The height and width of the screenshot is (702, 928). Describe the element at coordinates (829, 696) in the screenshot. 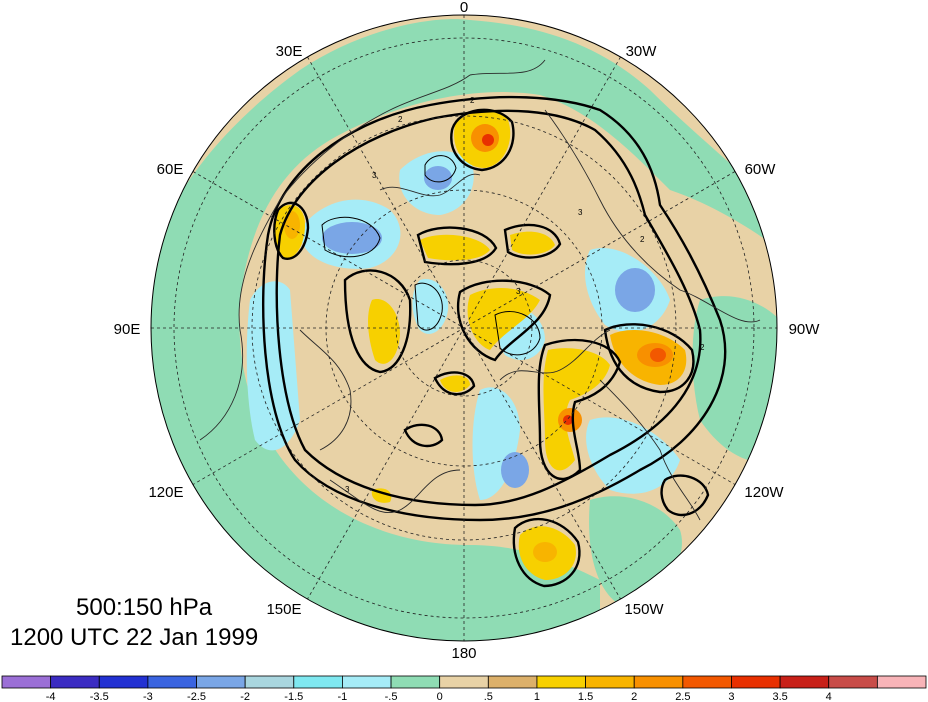

I see `colorbar-label: 4` at that location.